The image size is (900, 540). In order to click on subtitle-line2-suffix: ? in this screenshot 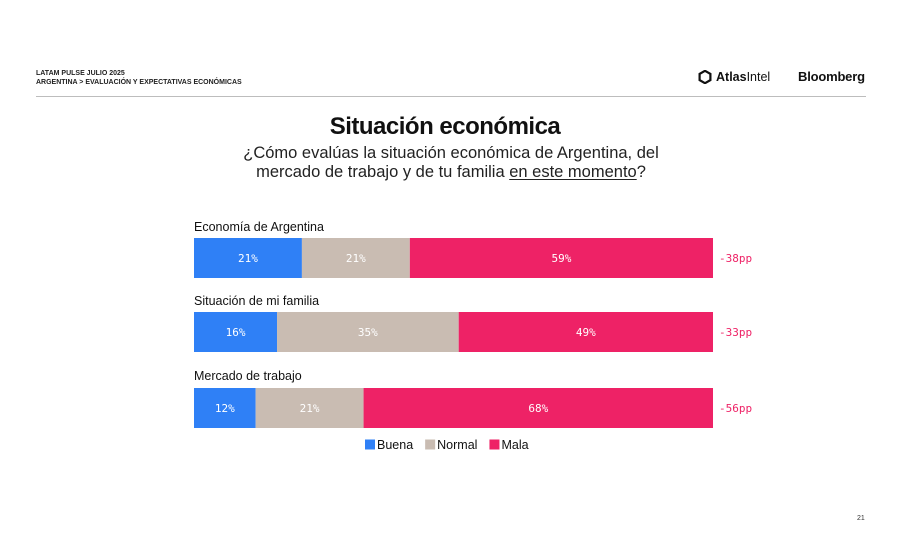, I will do `click(641, 172)`.